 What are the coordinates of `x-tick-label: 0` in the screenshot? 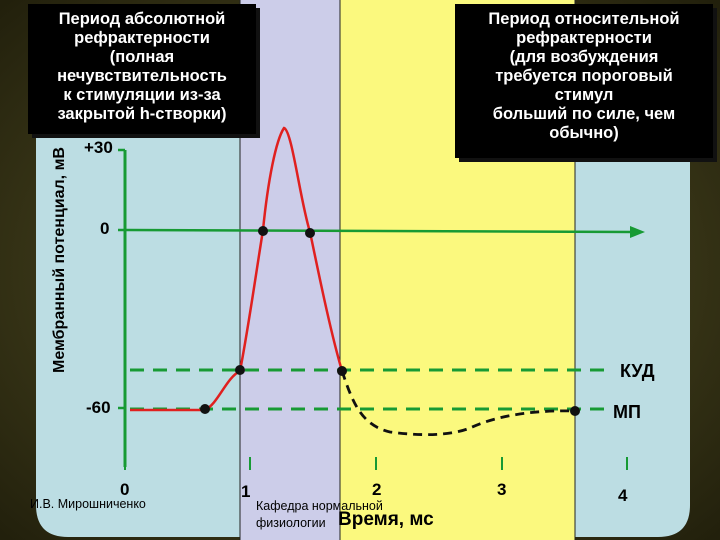 It's located at (125, 489).